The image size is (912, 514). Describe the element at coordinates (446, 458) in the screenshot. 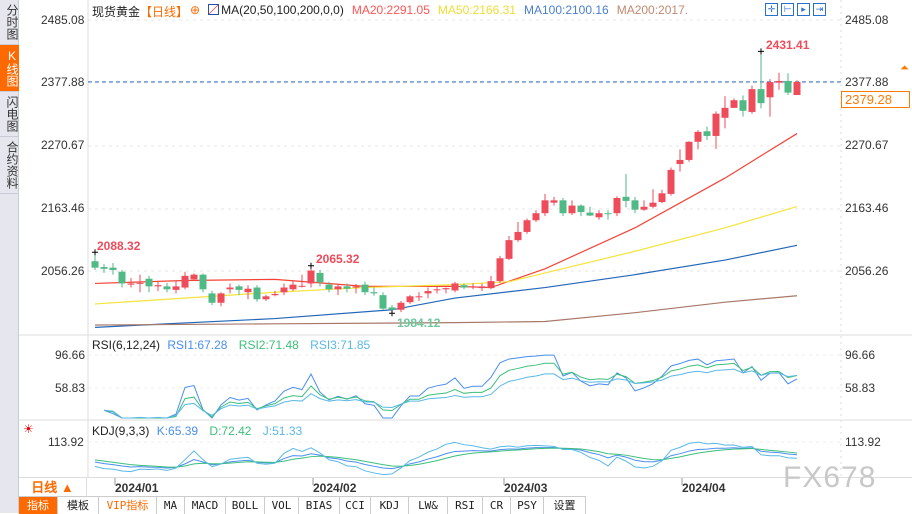

I see `kdj-line-j` at that location.